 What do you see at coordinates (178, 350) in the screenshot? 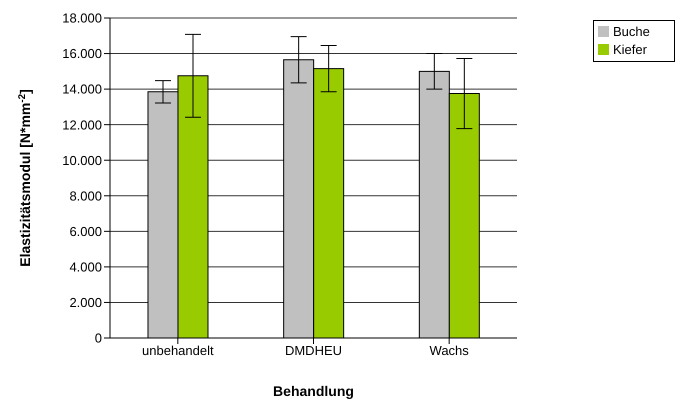
I see `x-tick-label: unbehandelt` at bounding box center [178, 350].